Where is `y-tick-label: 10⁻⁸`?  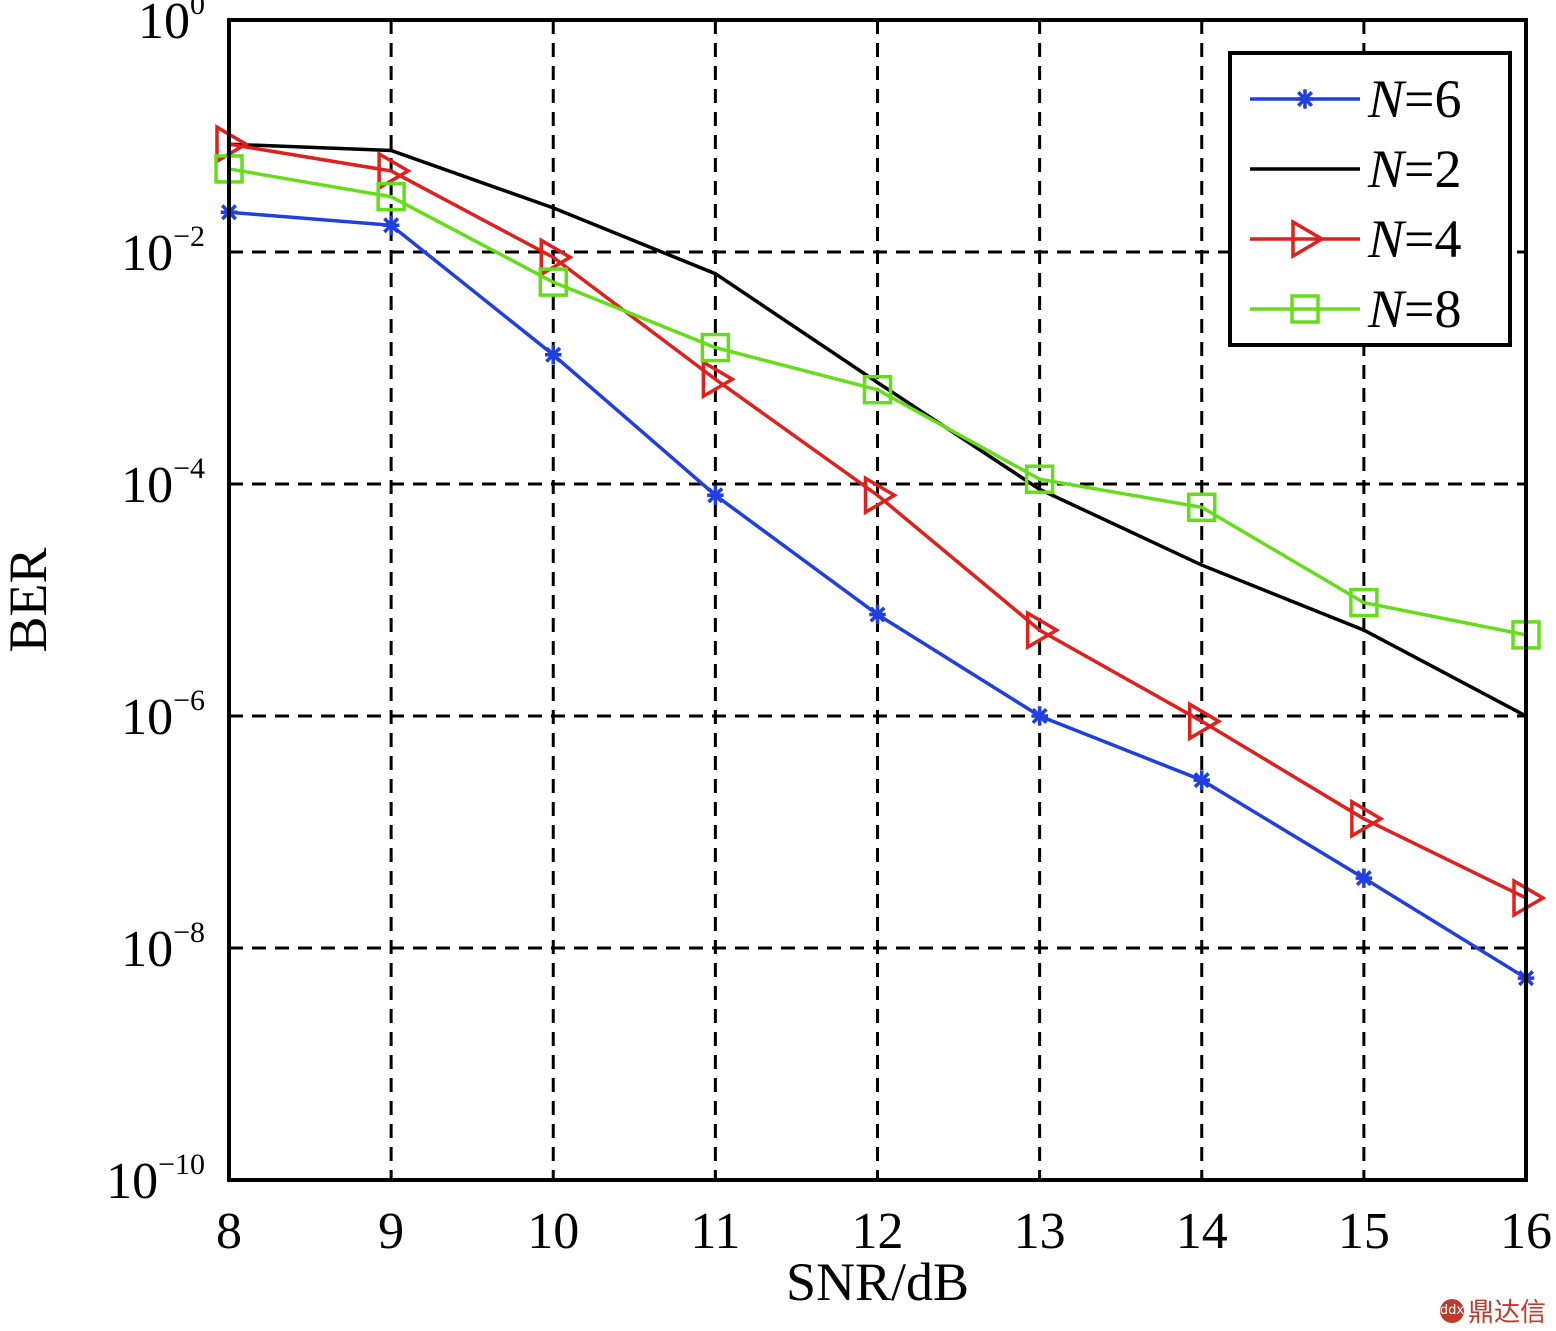 y-tick-label: 10⁻⁸ is located at coordinates (163, 947).